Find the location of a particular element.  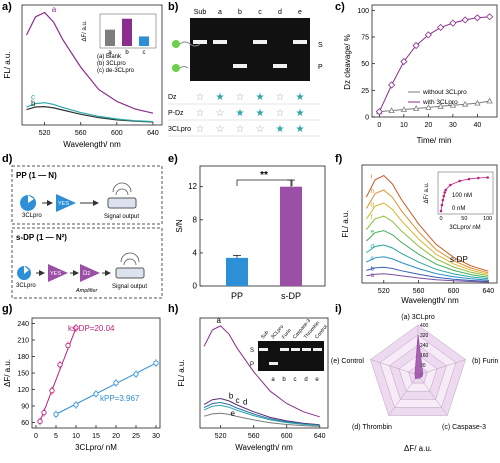

panel-a-inset-bar is located at coordinates (144, 41).